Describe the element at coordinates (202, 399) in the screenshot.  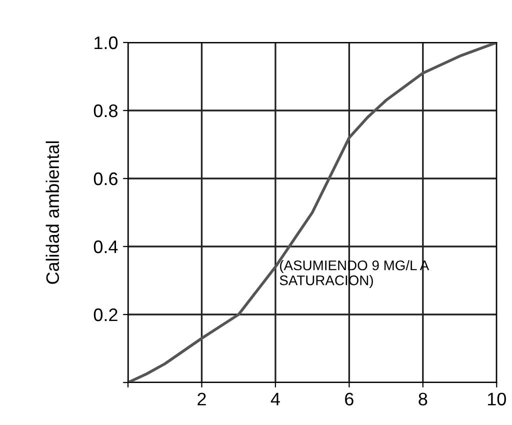
I see `x-tick-label: 2` at that location.